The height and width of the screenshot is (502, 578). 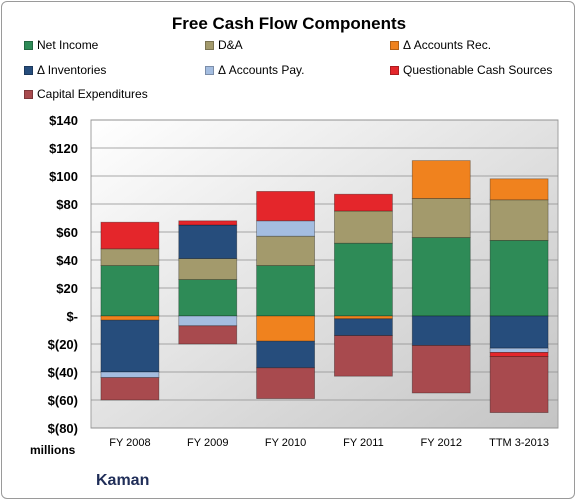 I want to click on legend-item: Δ Accounts Rec., so click(x=440, y=45).